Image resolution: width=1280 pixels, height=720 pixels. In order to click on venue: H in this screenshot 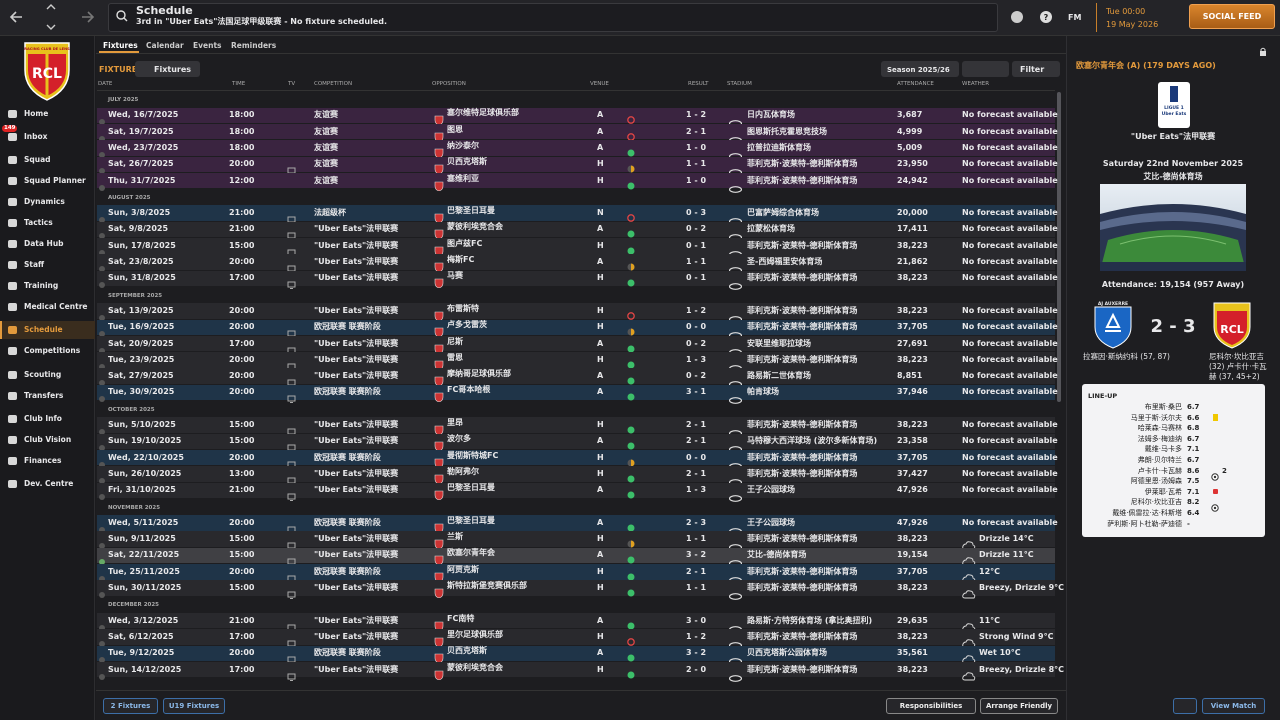, I will do `click(600, 424)`.